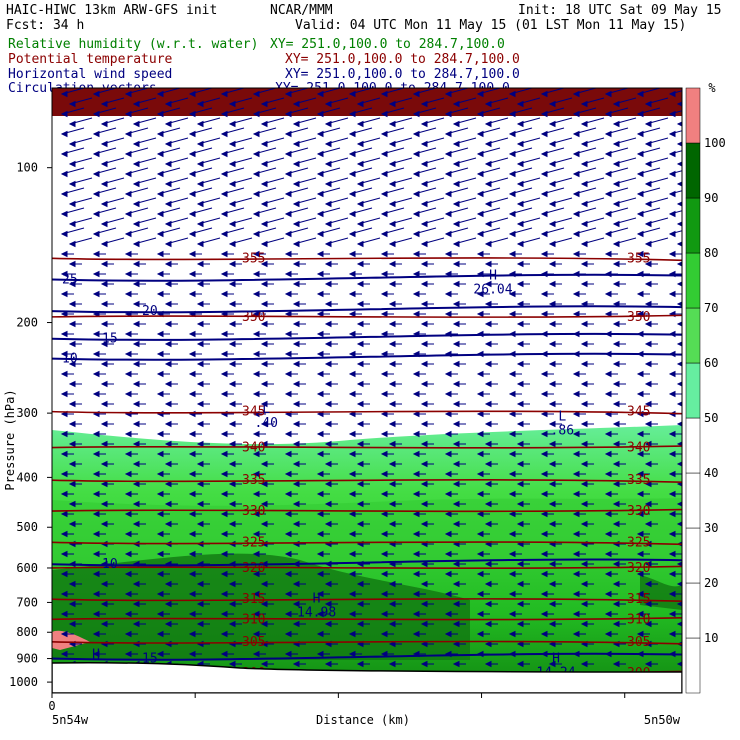 The image size is (740, 740). What do you see at coordinates (90, 74) in the screenshot?
I see `field-wind-name: Horizontal wind speed` at bounding box center [90, 74].